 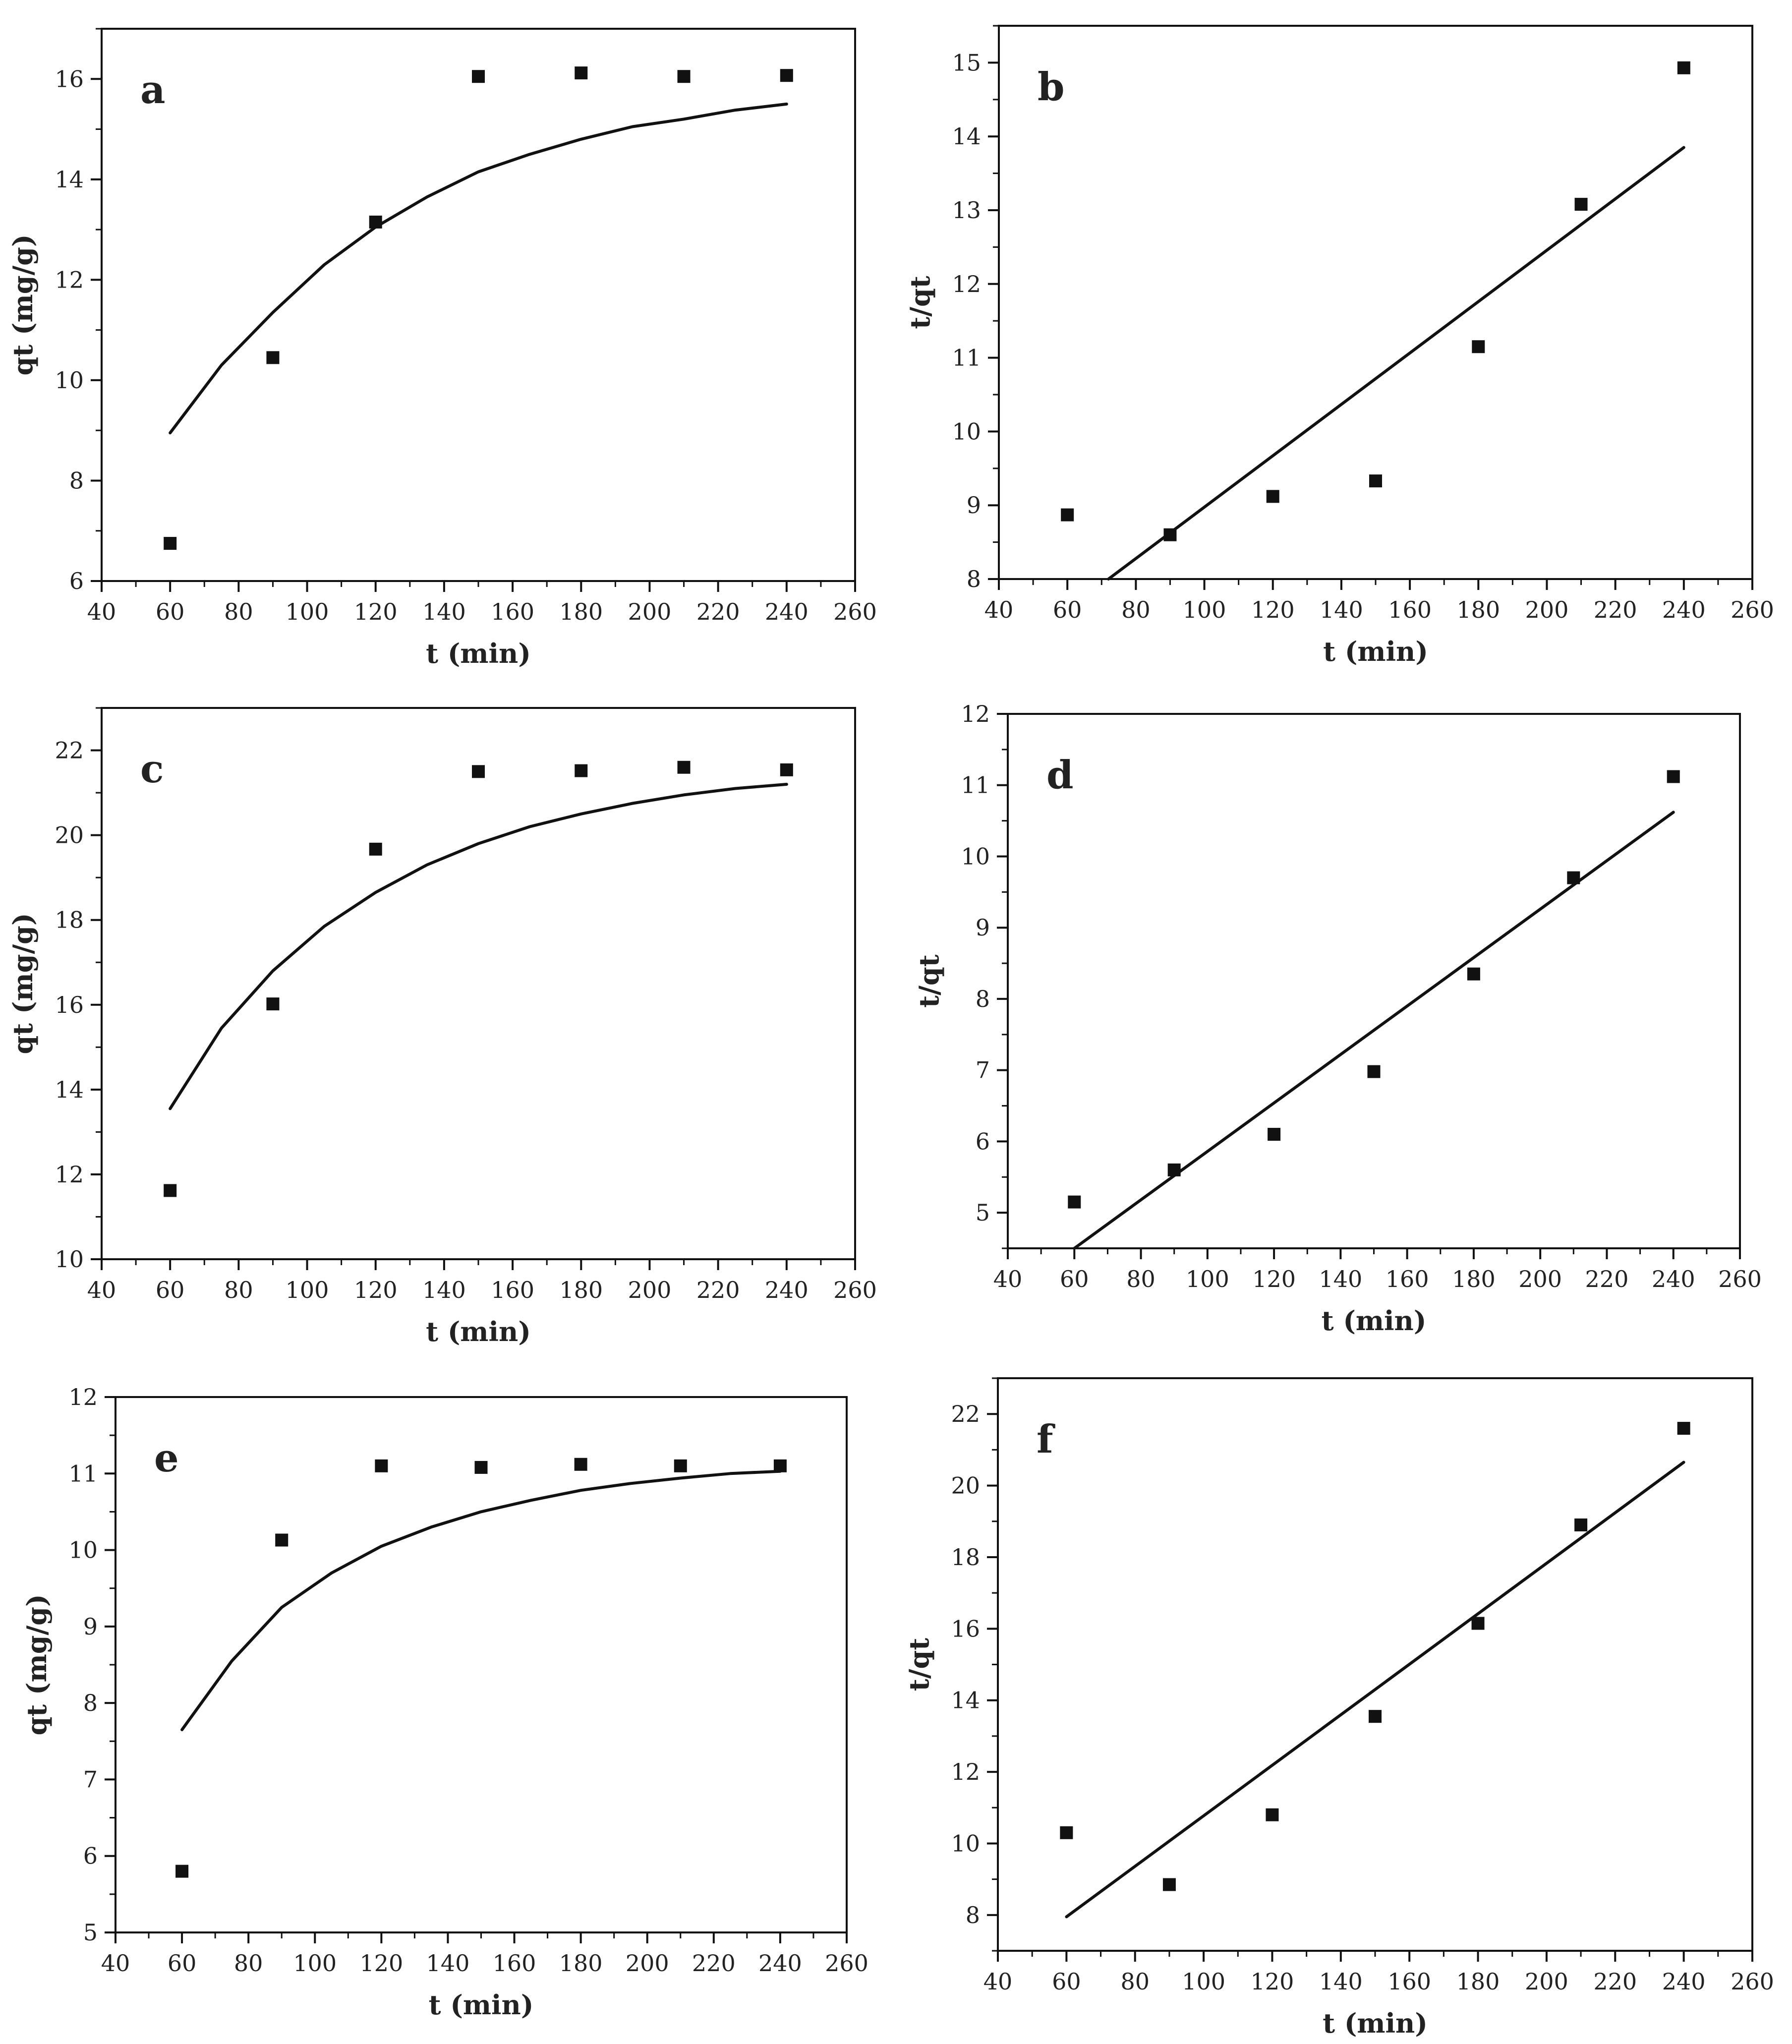 I want to click on y-tick-label-b: 8, so click(x=974, y=579).